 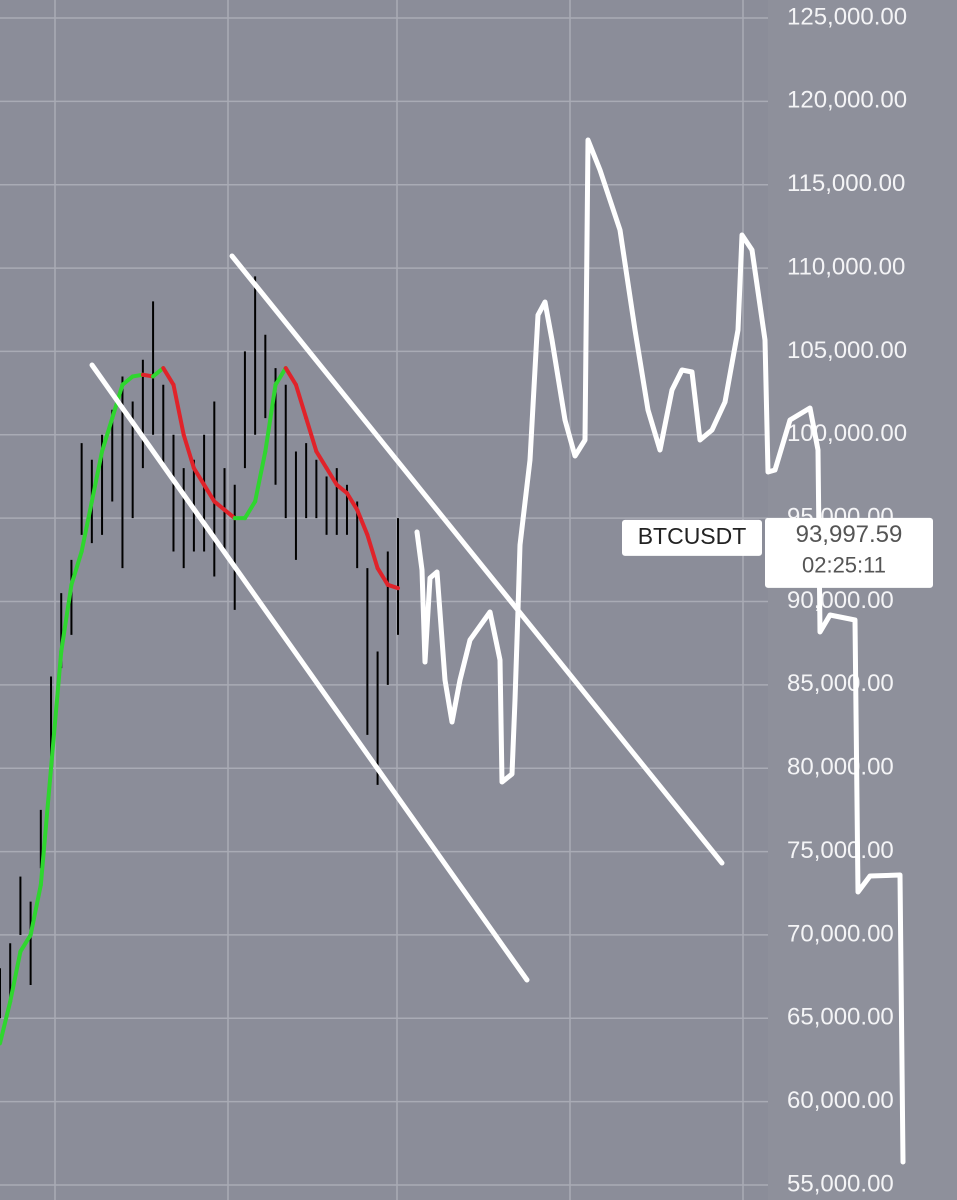 What do you see at coordinates (847, 100) in the screenshot?
I see `y-tick-label: 120,000.00` at bounding box center [847, 100].